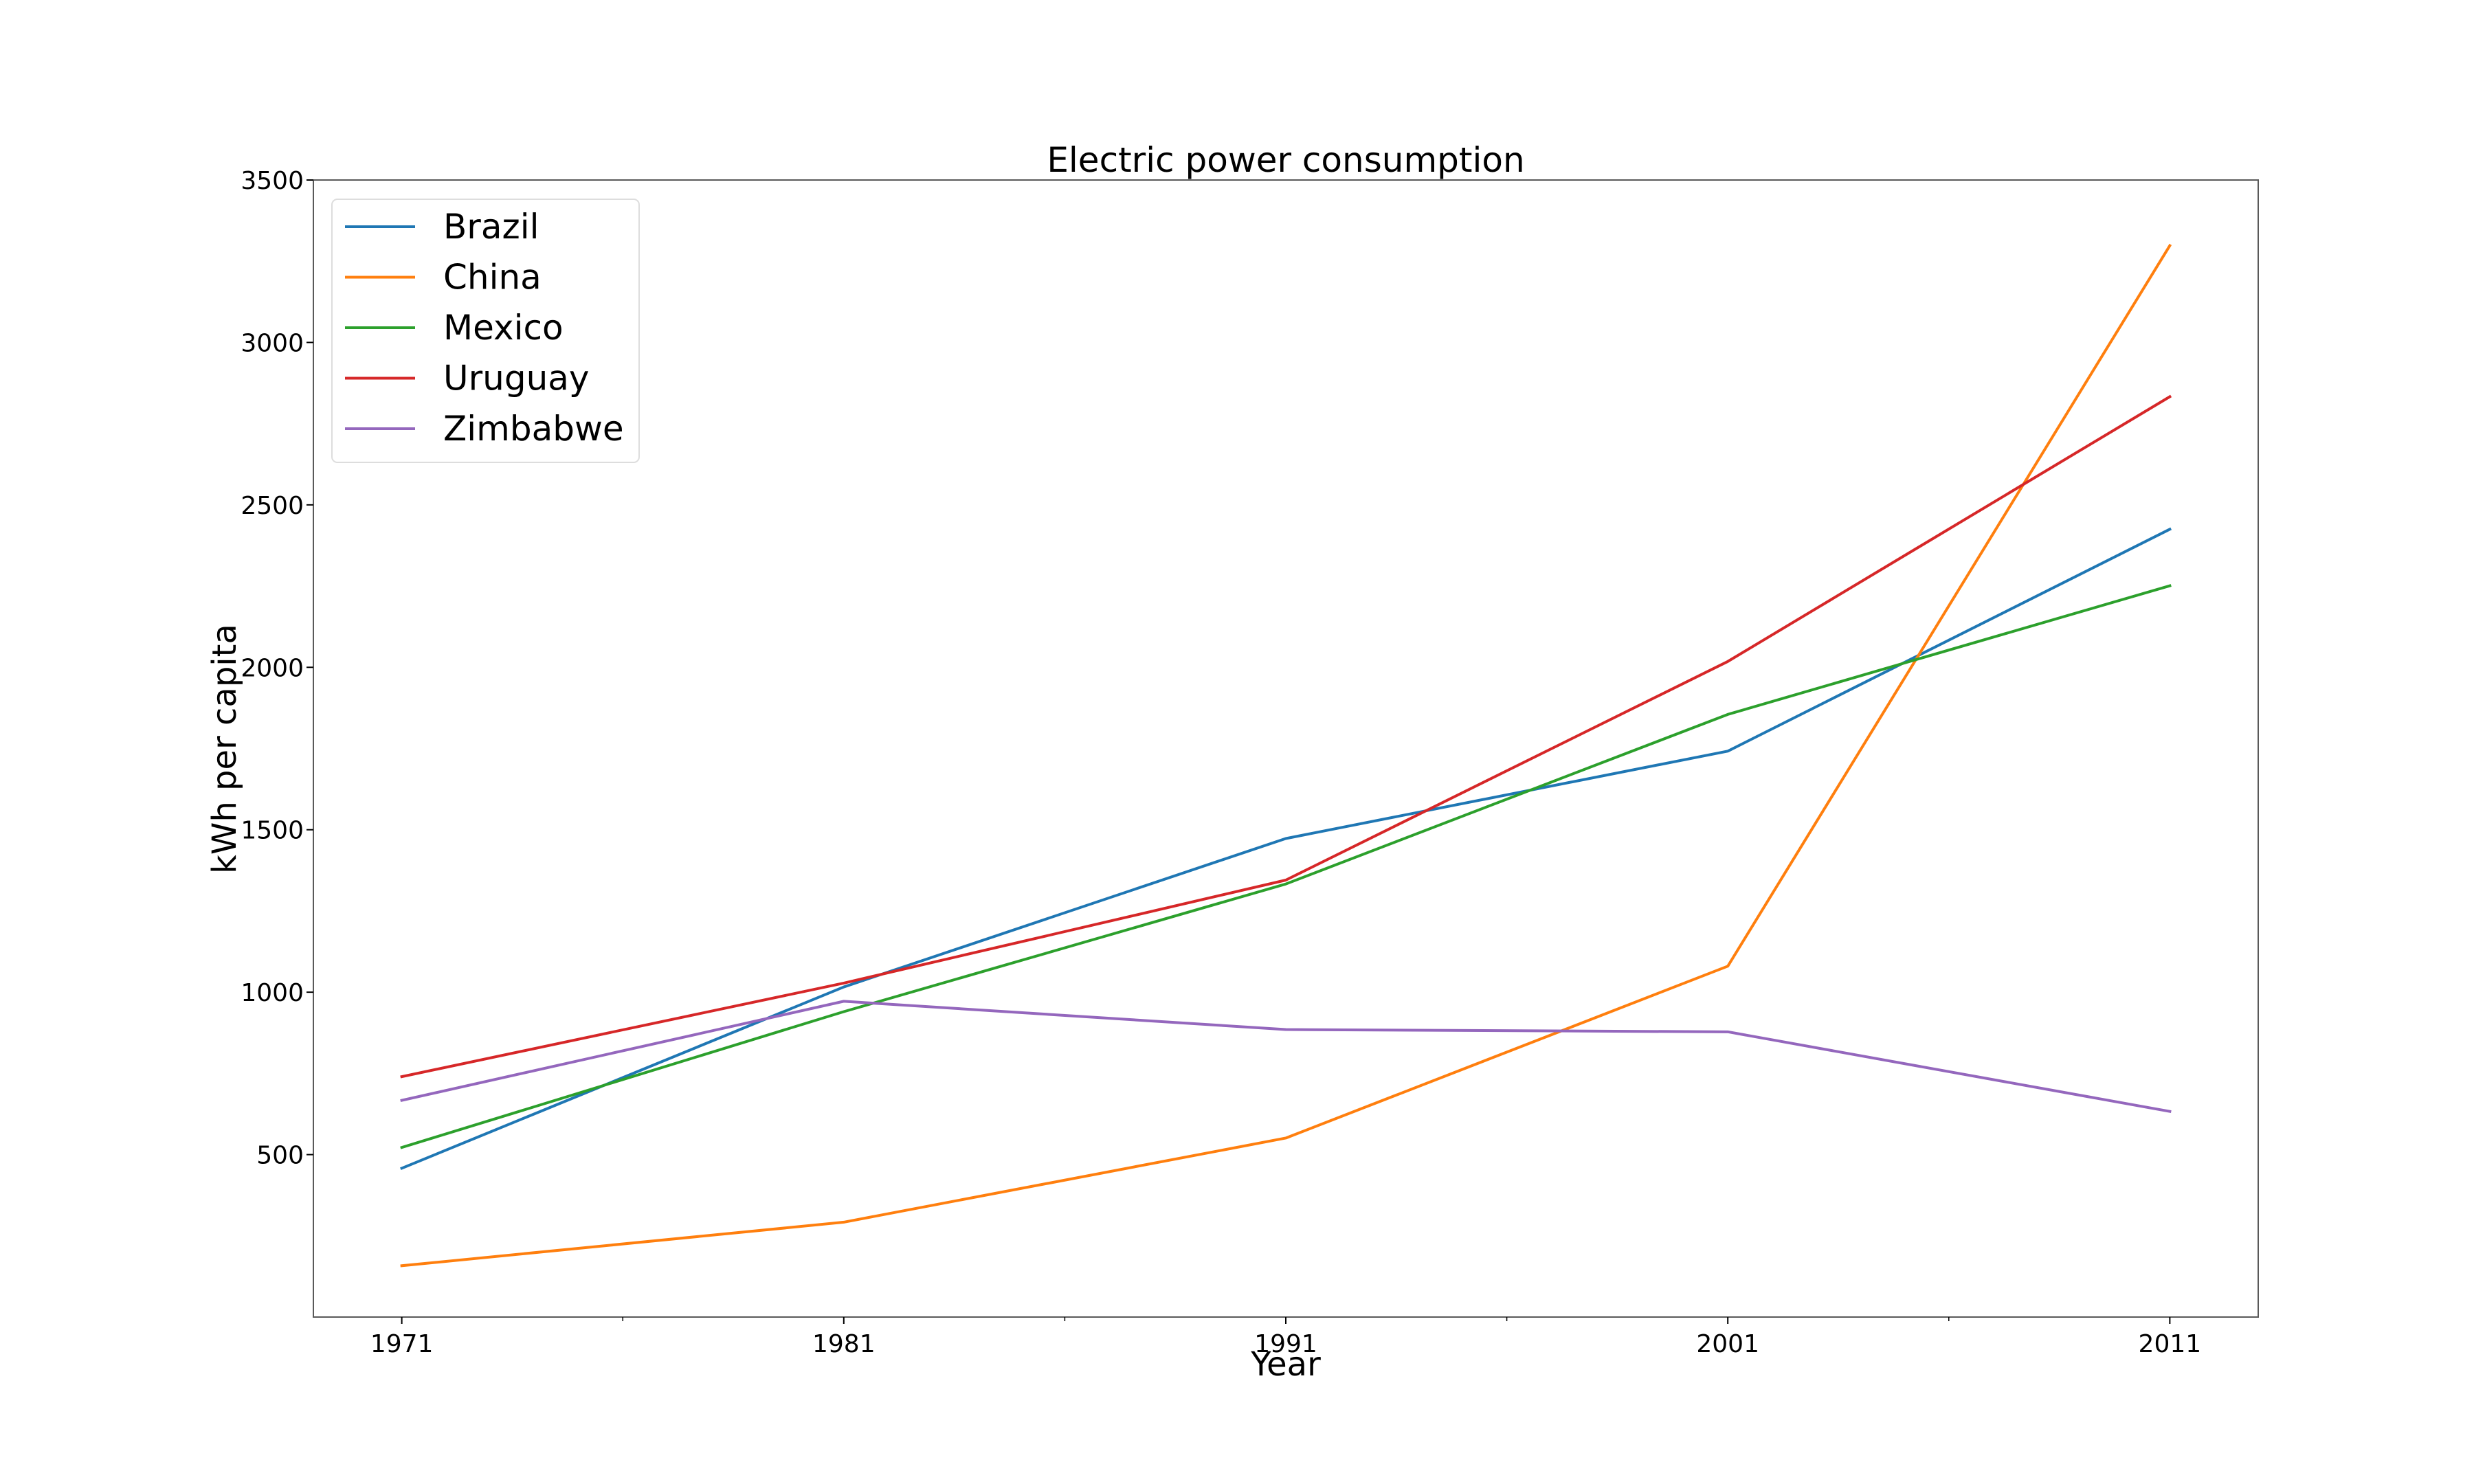  What do you see at coordinates (1727, 1344) in the screenshot?
I see `x-tick-label: 2001` at bounding box center [1727, 1344].